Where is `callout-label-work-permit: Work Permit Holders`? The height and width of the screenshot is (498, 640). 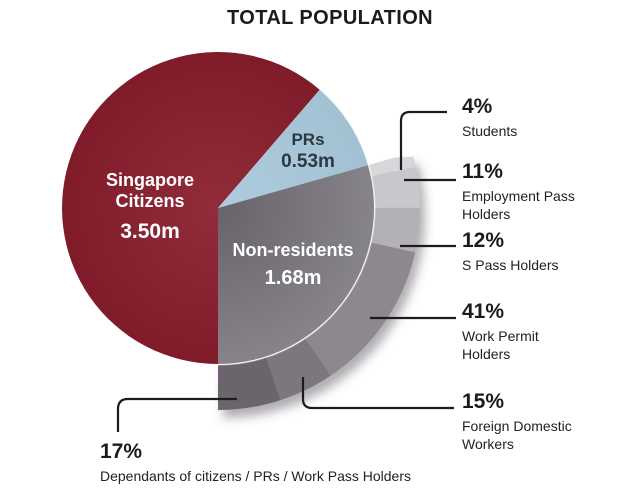
callout-label-work-permit: Work Permit Holders is located at coordinates (500, 345).